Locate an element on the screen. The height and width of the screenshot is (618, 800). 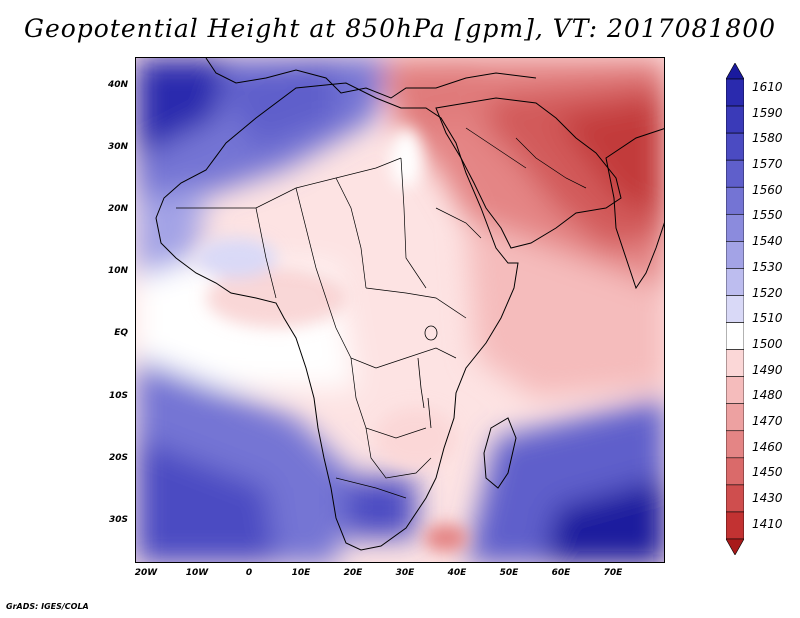
credit-text: GrADS: IGES/COLA is located at coordinates (47, 606).